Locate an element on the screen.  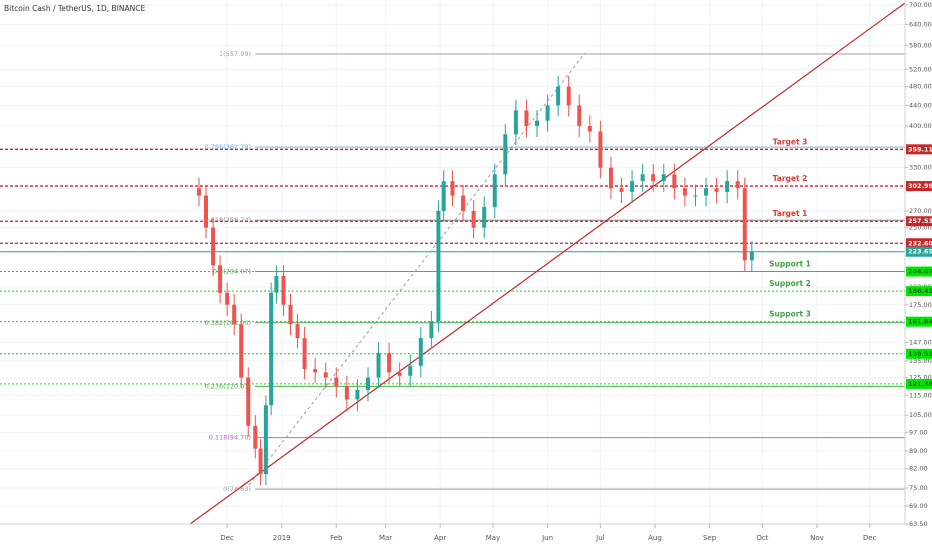
y-tick-label: 125.00 is located at coordinates (920, 378).